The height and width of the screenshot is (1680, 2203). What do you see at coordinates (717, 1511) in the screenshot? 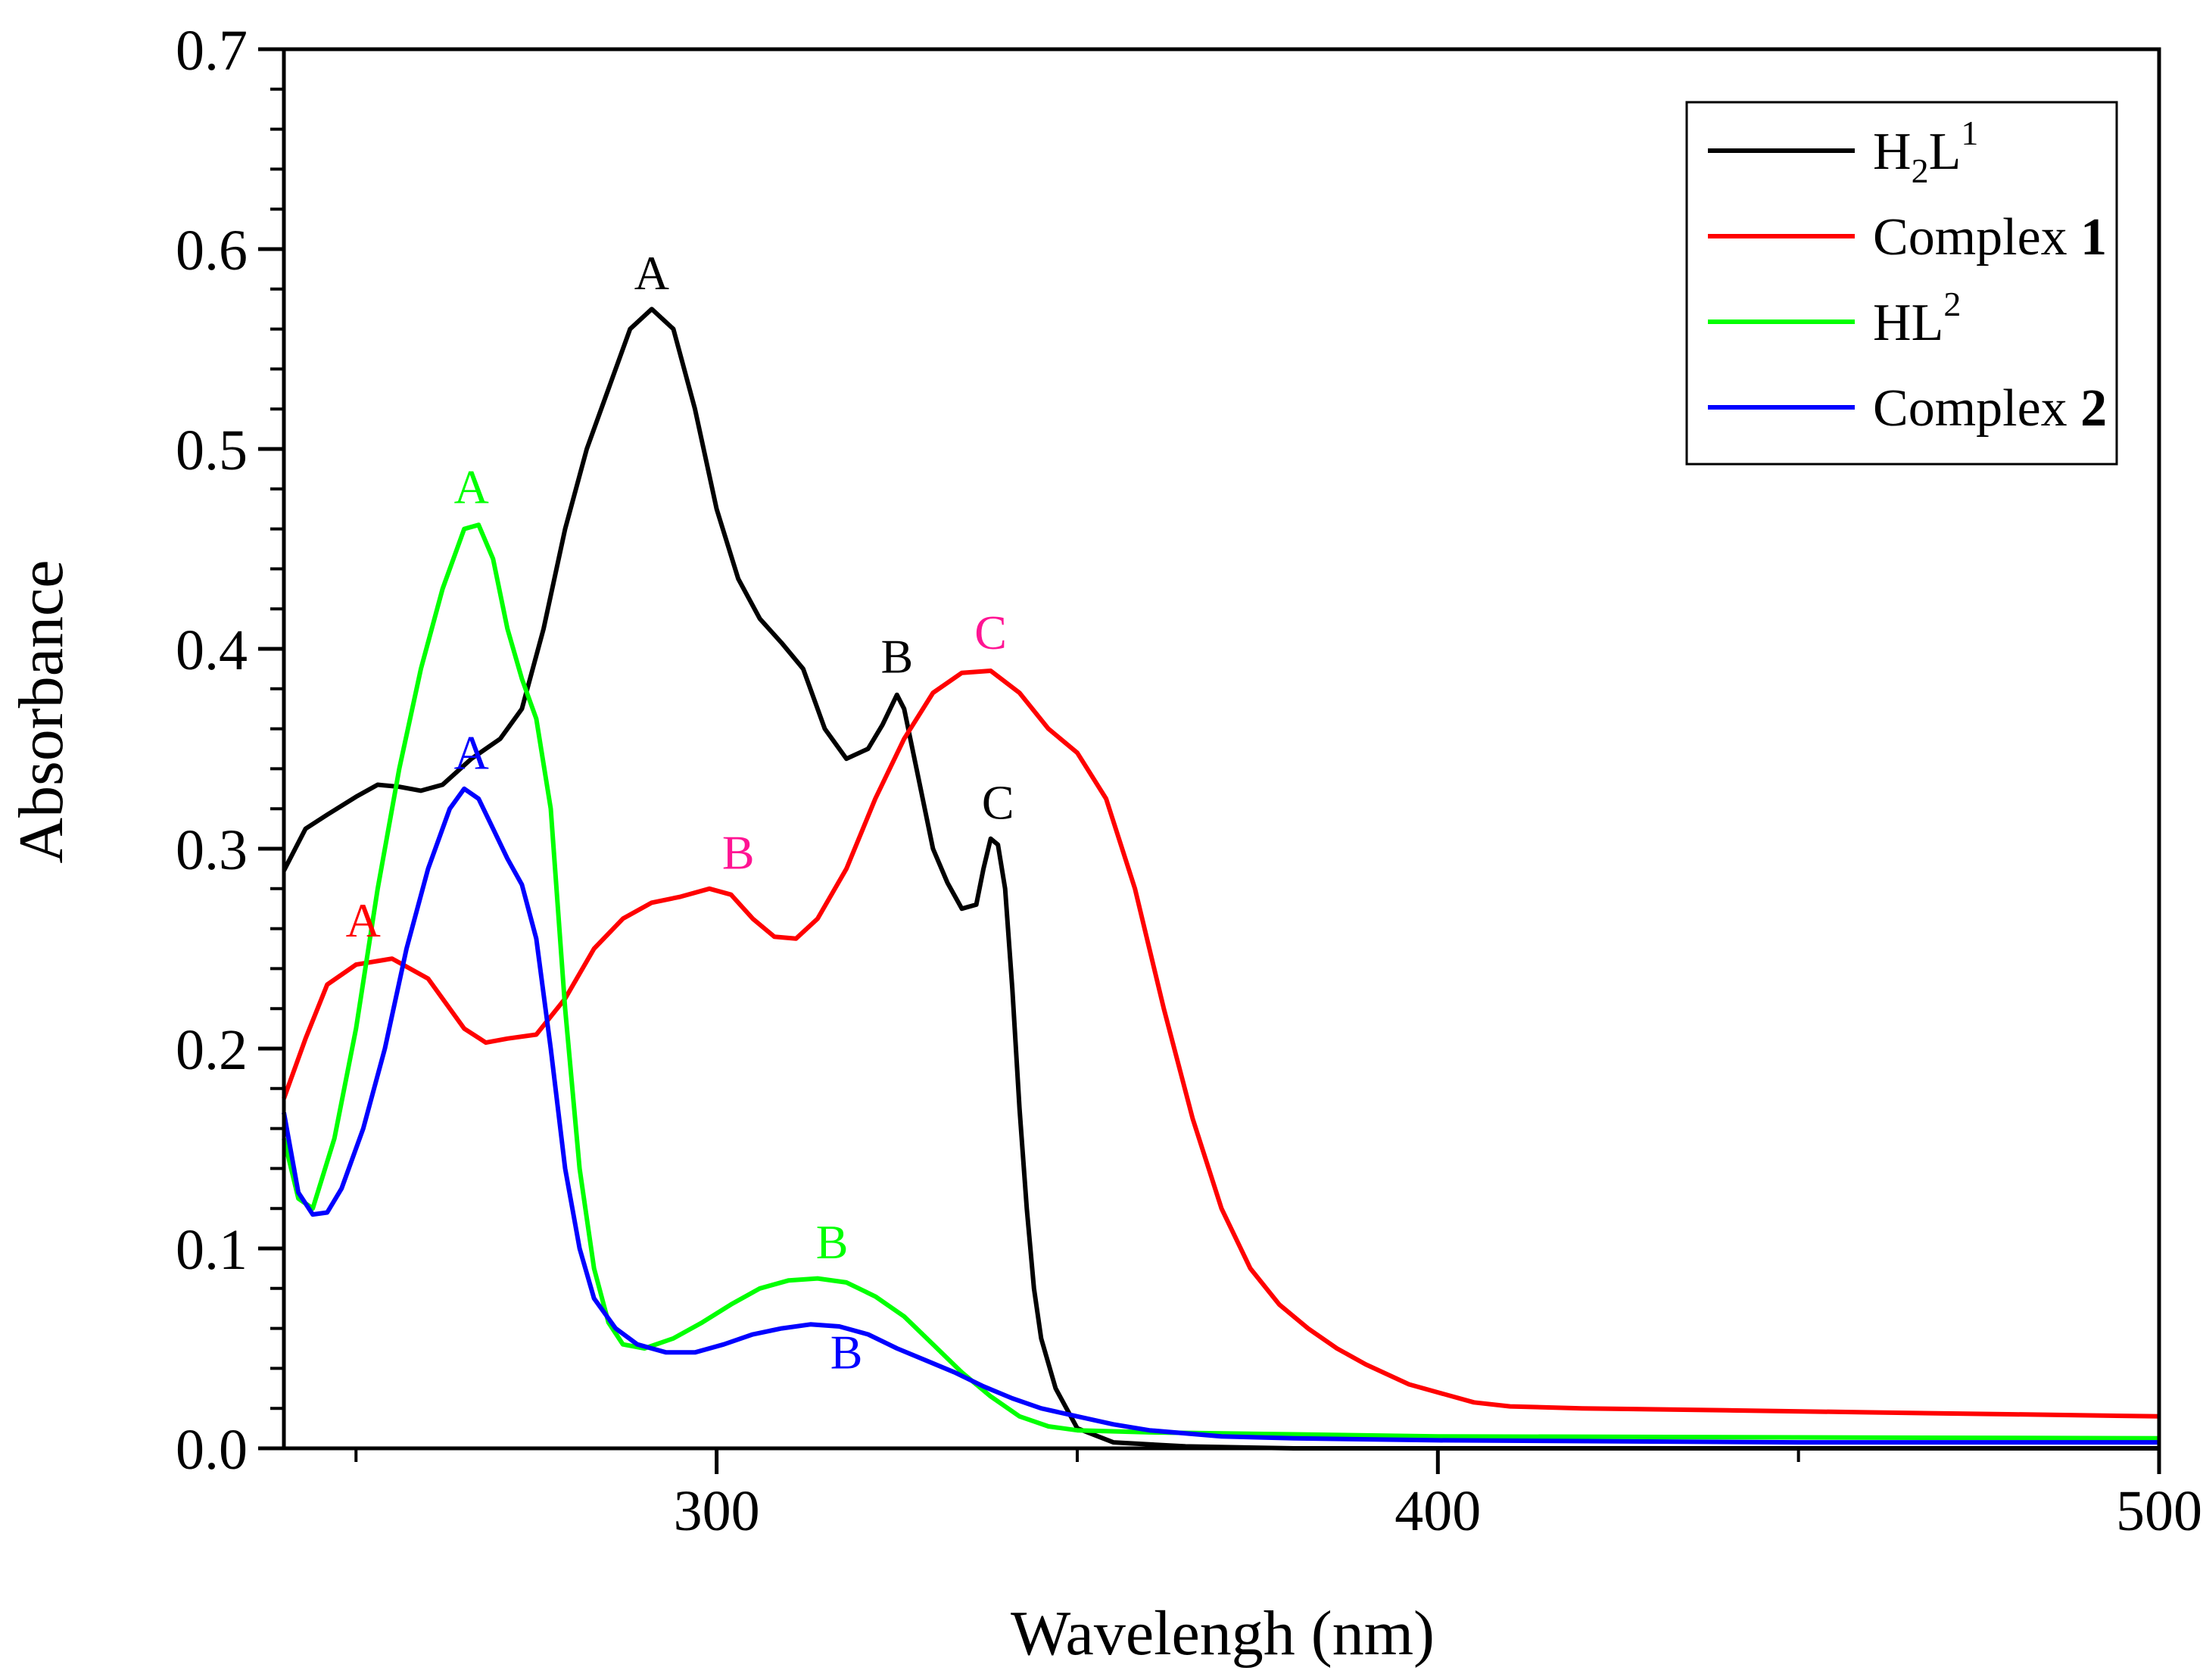
I see `x-tick-label: 300` at bounding box center [717, 1511].